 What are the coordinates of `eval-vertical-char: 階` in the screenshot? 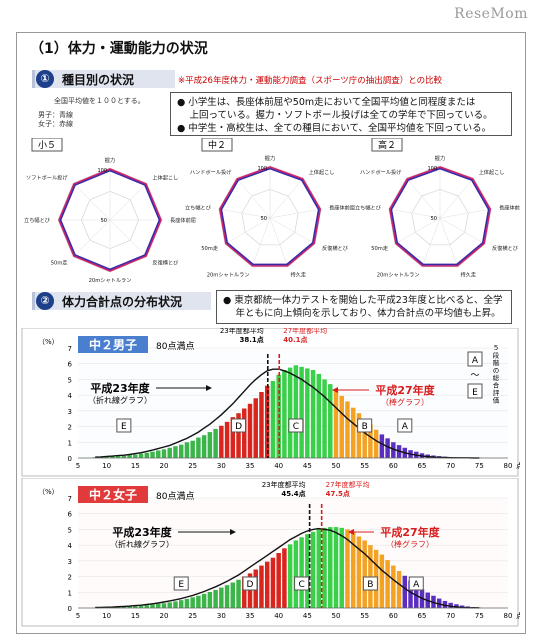 It's located at (496, 362).